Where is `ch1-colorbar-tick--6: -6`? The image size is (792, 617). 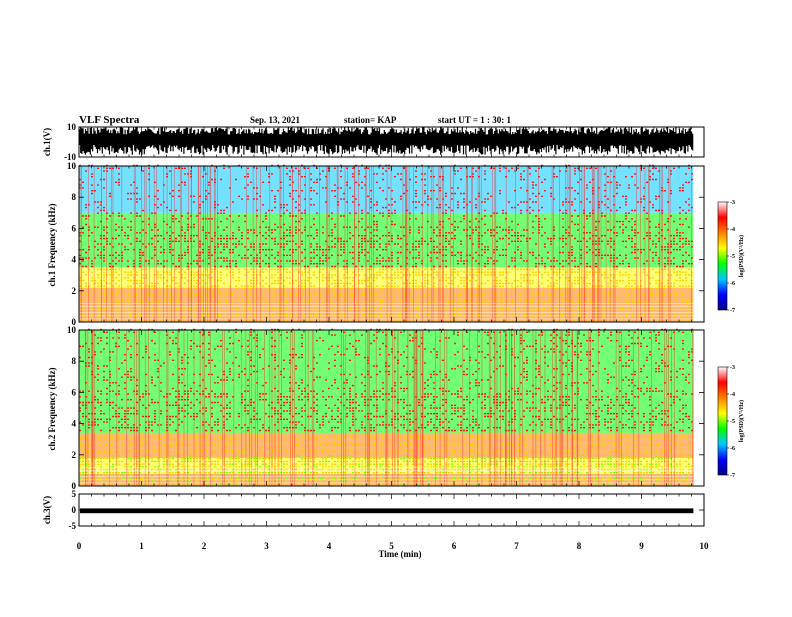 ch1-colorbar-tick--6: -6 is located at coordinates (732, 284).